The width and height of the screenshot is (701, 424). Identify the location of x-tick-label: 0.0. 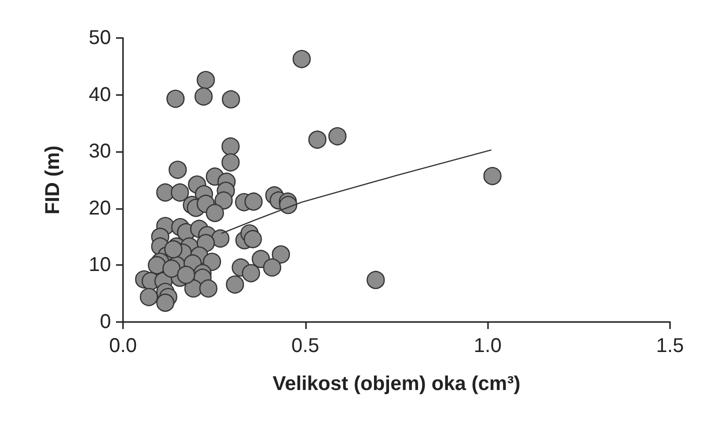
(123, 346).